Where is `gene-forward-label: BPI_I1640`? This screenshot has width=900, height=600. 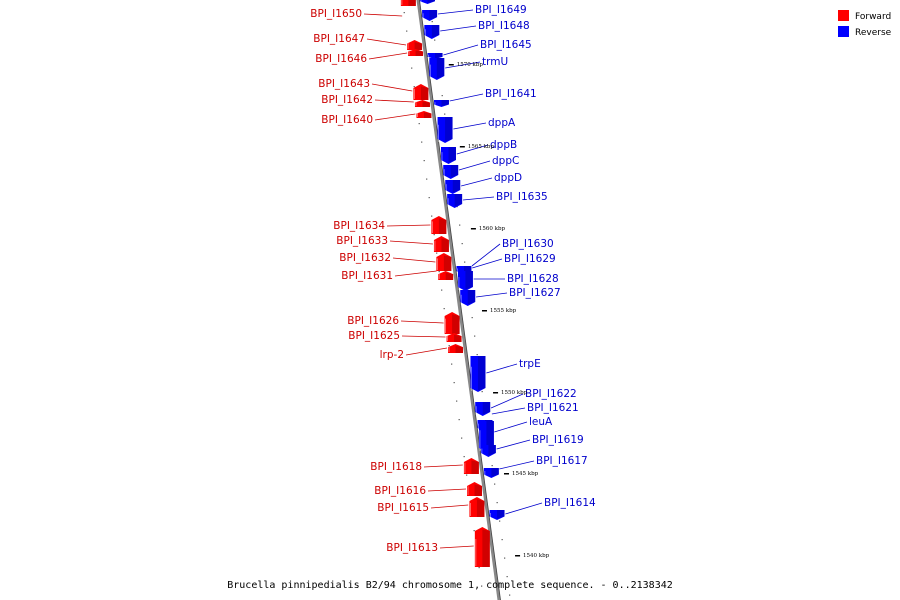 gene-forward-label: BPI_I1640 is located at coordinates (347, 120).